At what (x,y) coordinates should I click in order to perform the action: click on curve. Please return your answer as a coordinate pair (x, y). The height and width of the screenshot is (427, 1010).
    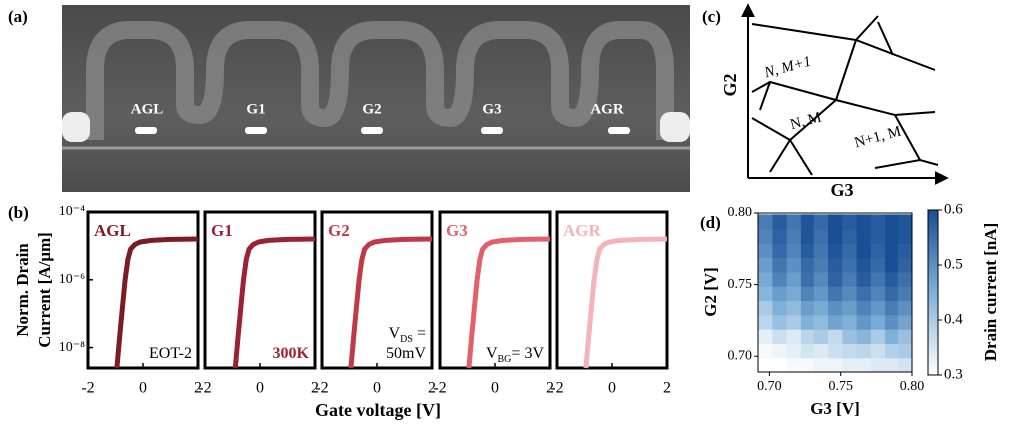
    Looking at the image, I should click on (390, 302).